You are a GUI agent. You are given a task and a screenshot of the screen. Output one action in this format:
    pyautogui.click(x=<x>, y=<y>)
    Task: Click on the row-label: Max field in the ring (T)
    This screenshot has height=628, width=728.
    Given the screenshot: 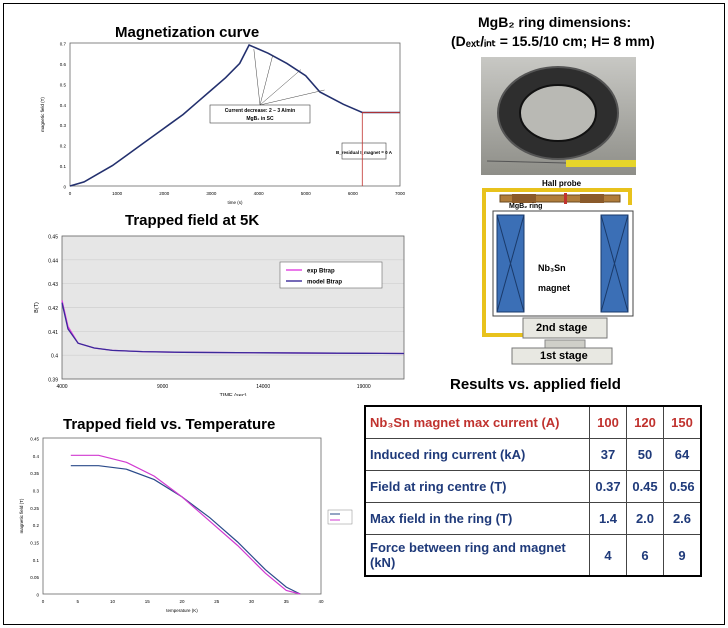 What is the action you would take?
    pyautogui.click(x=477, y=518)
    